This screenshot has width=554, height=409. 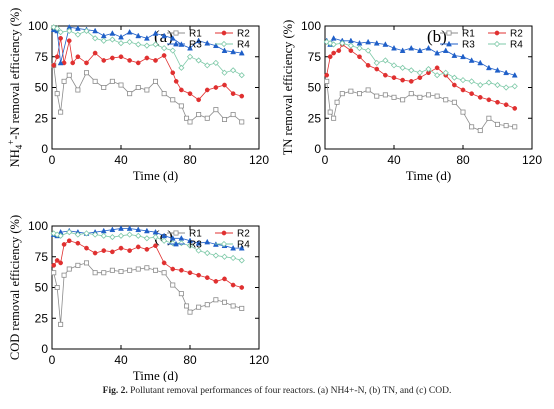 I want to click on x-axis-label: Time (d), so click(x=155, y=375).